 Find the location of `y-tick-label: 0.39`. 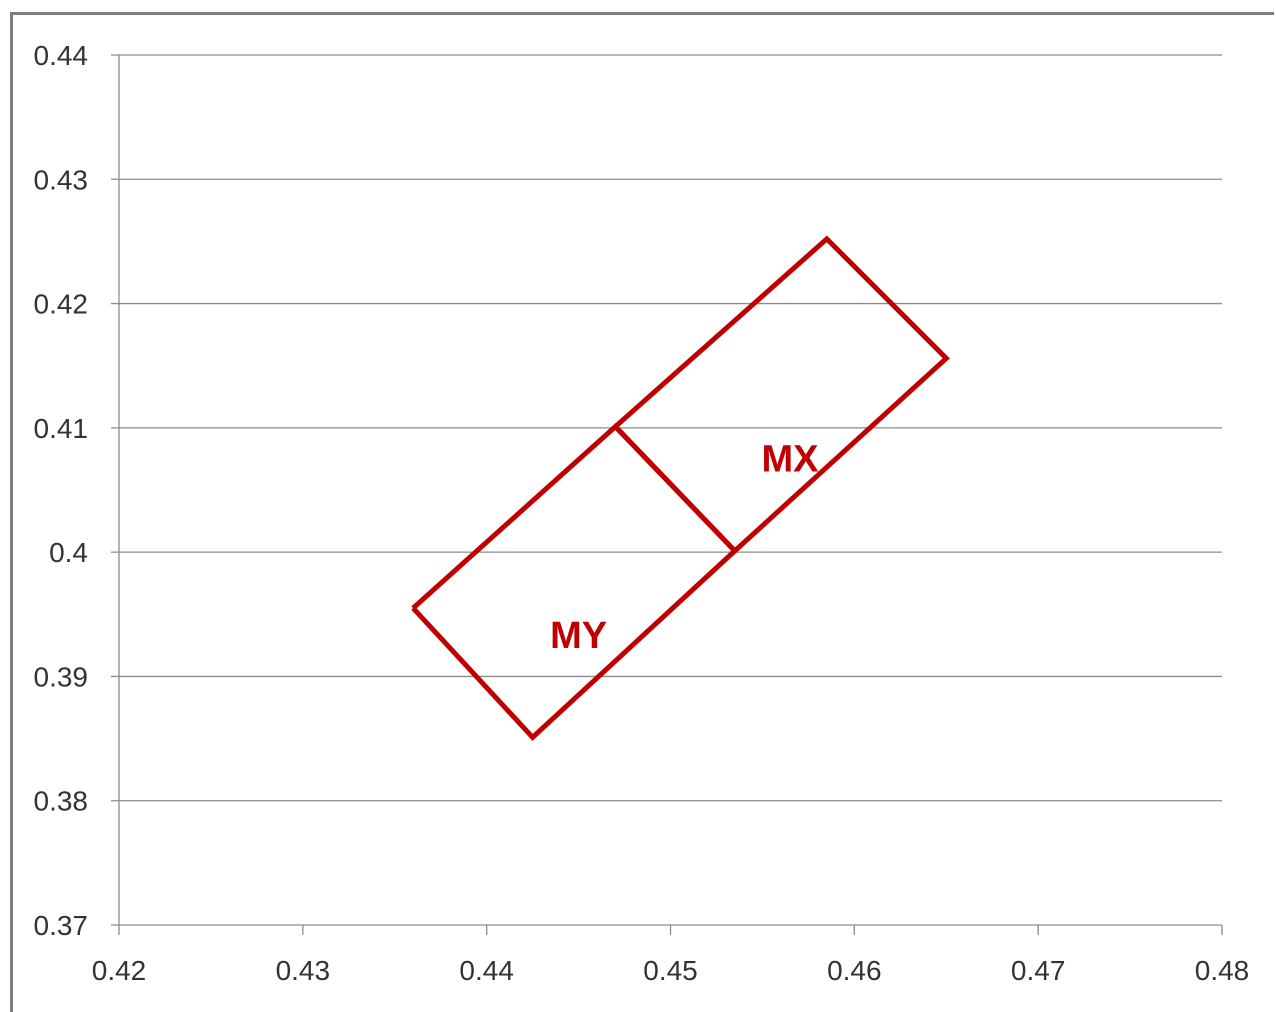

y-tick-label: 0.39 is located at coordinates (61, 676).